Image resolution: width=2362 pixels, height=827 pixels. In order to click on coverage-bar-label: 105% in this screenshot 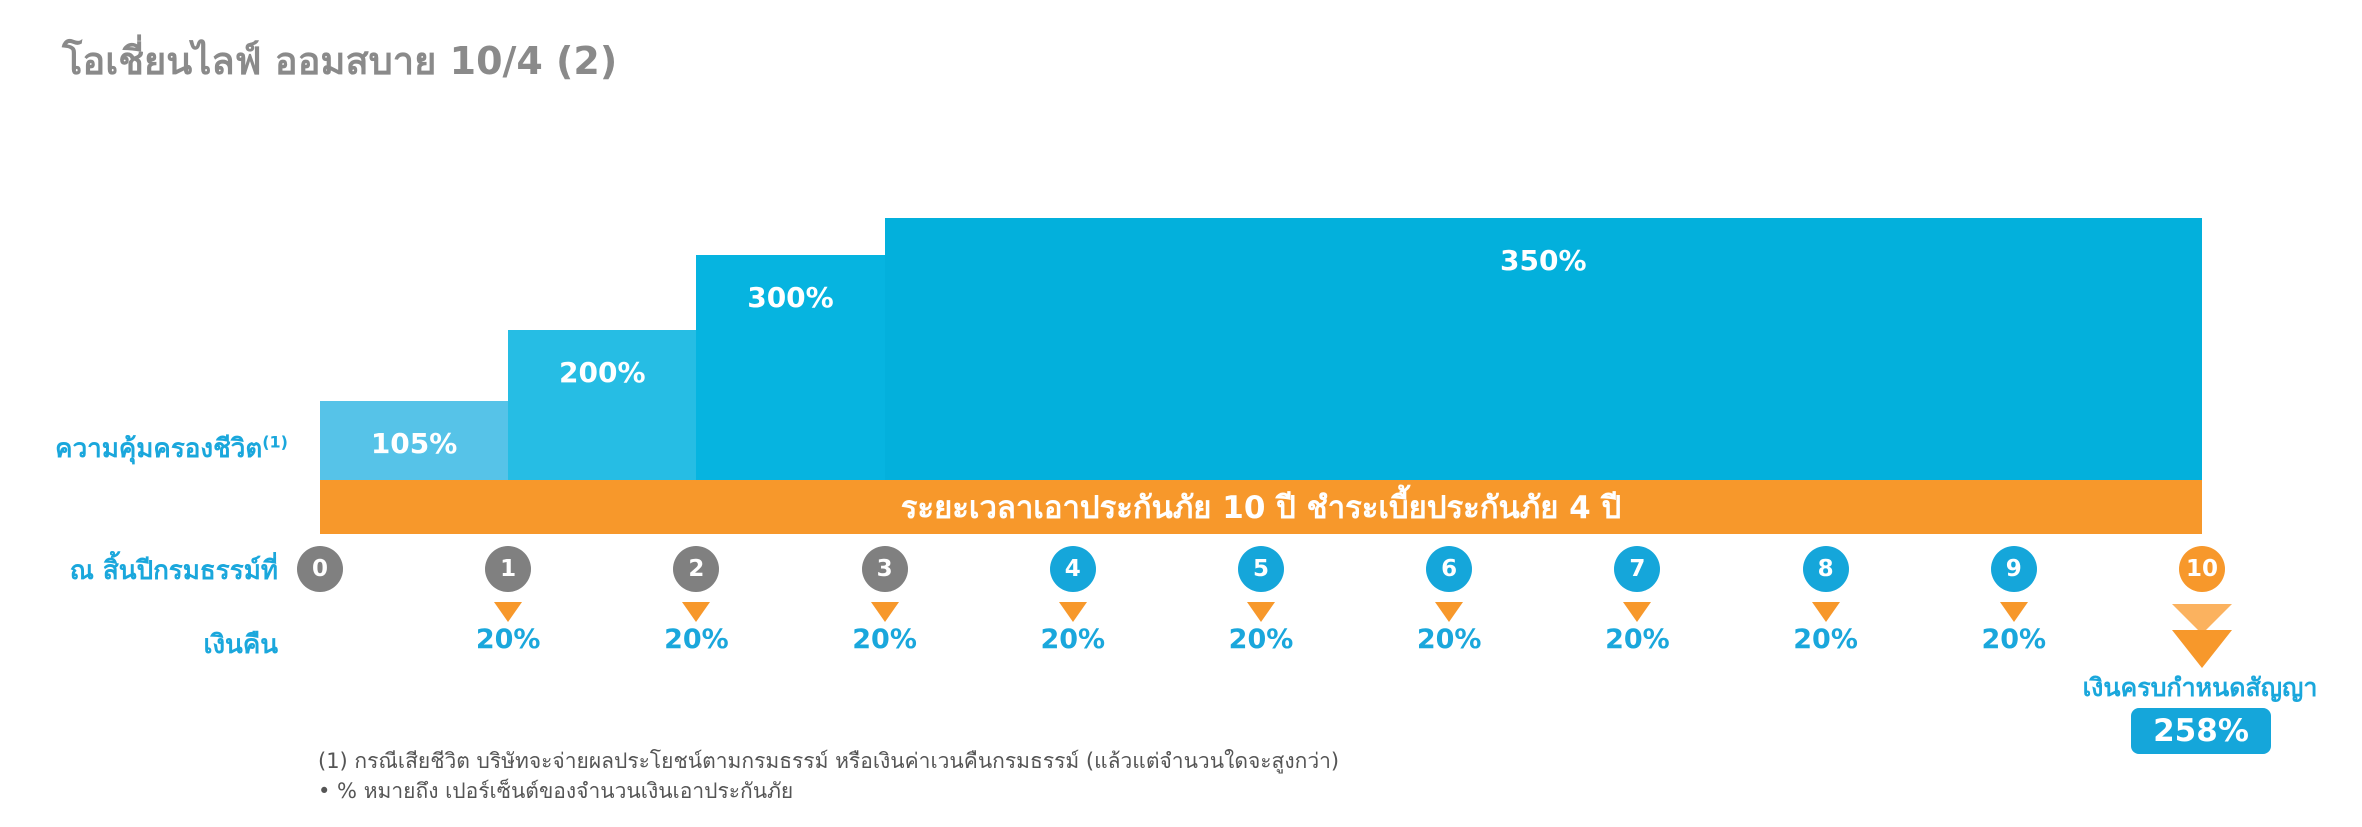, I will do `click(414, 444)`.